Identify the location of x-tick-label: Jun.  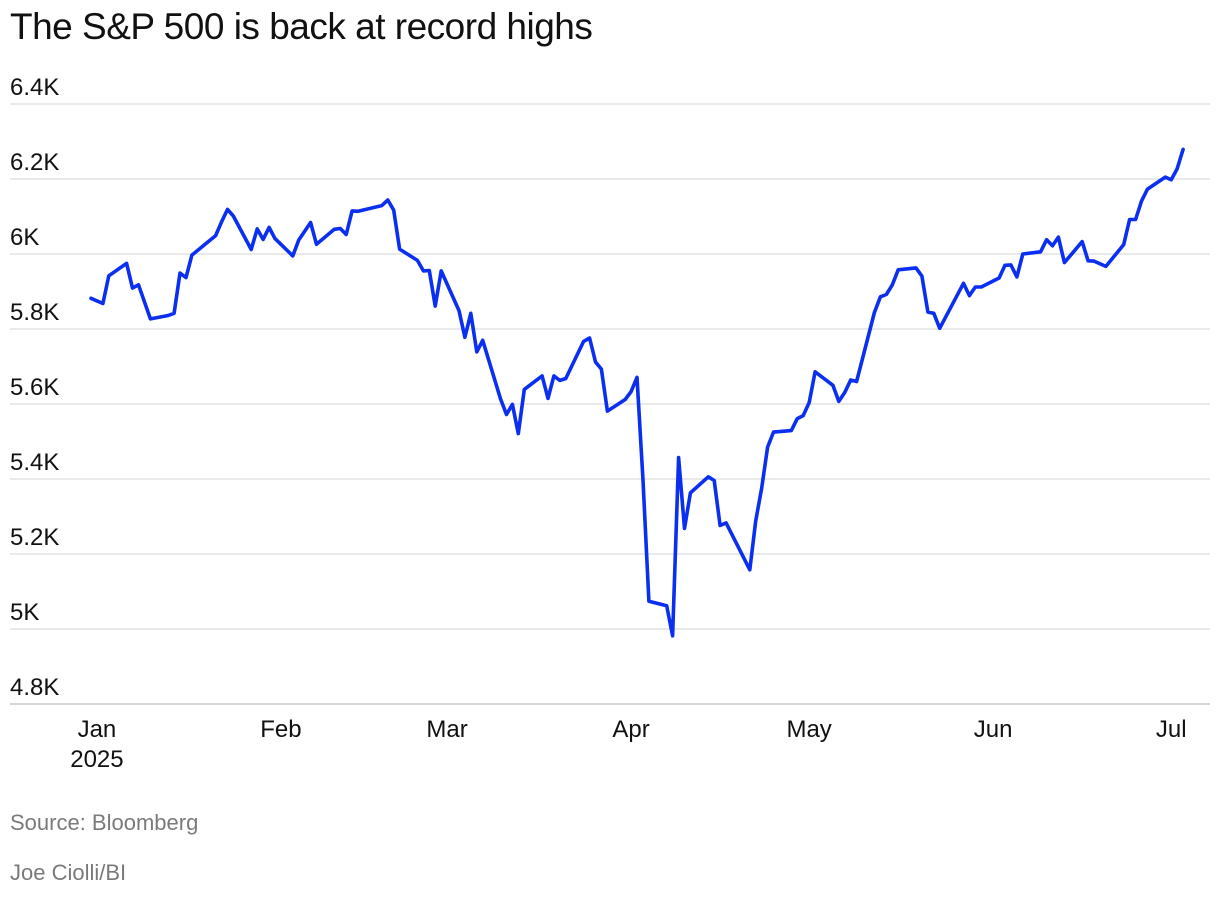
(993, 729).